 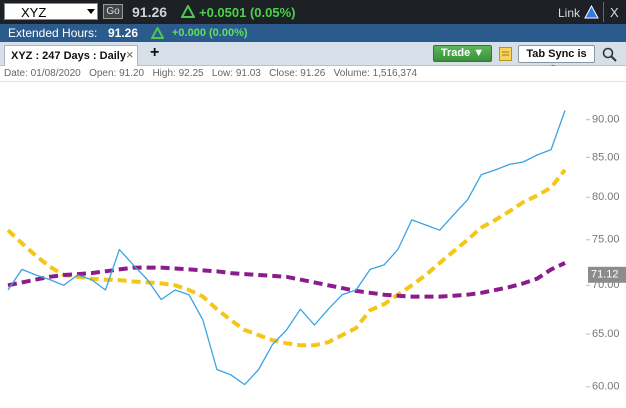 I want to click on y-tick-label: 85.00, so click(x=606, y=157).